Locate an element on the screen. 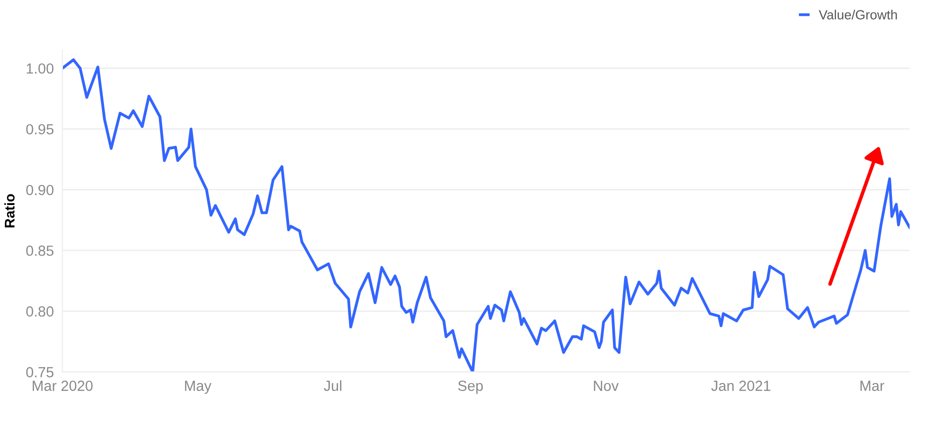 This screenshot has height=435, width=931. legend-label: Value/Growth is located at coordinates (857, 15).